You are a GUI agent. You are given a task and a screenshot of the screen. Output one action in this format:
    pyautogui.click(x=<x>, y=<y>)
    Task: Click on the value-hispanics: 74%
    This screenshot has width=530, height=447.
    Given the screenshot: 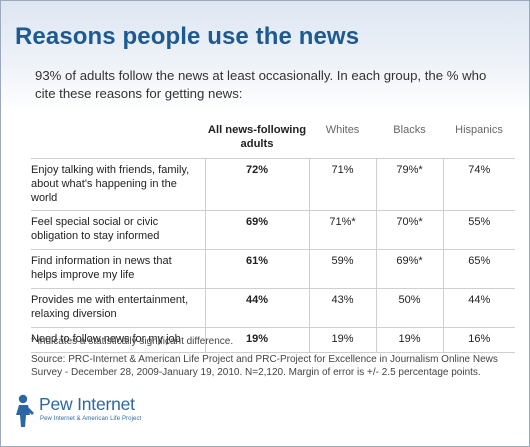 What is the action you would take?
    pyautogui.click(x=478, y=184)
    